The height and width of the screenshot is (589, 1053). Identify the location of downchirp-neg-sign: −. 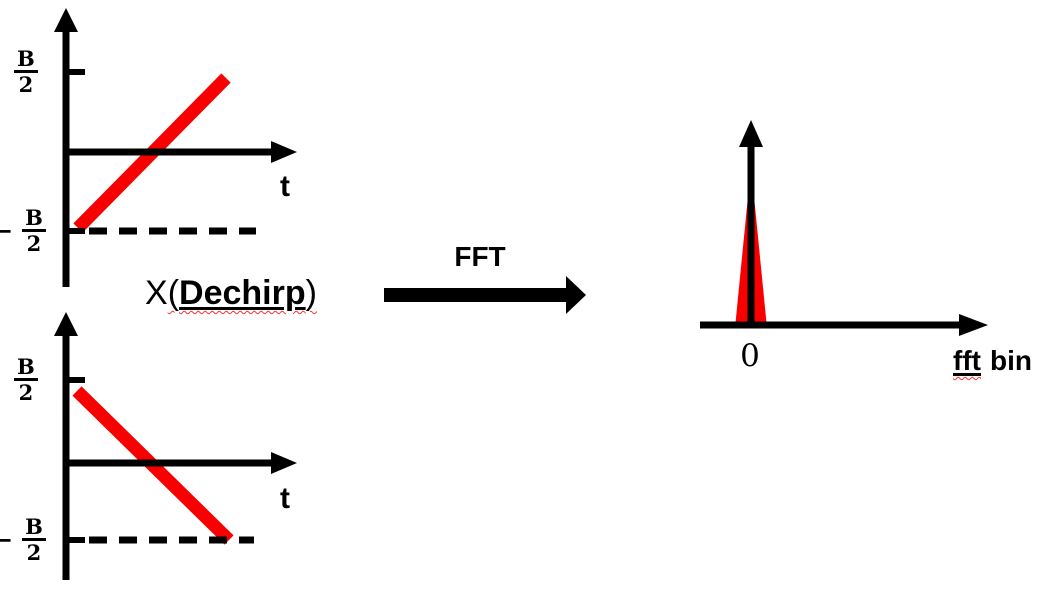
(7, 539).